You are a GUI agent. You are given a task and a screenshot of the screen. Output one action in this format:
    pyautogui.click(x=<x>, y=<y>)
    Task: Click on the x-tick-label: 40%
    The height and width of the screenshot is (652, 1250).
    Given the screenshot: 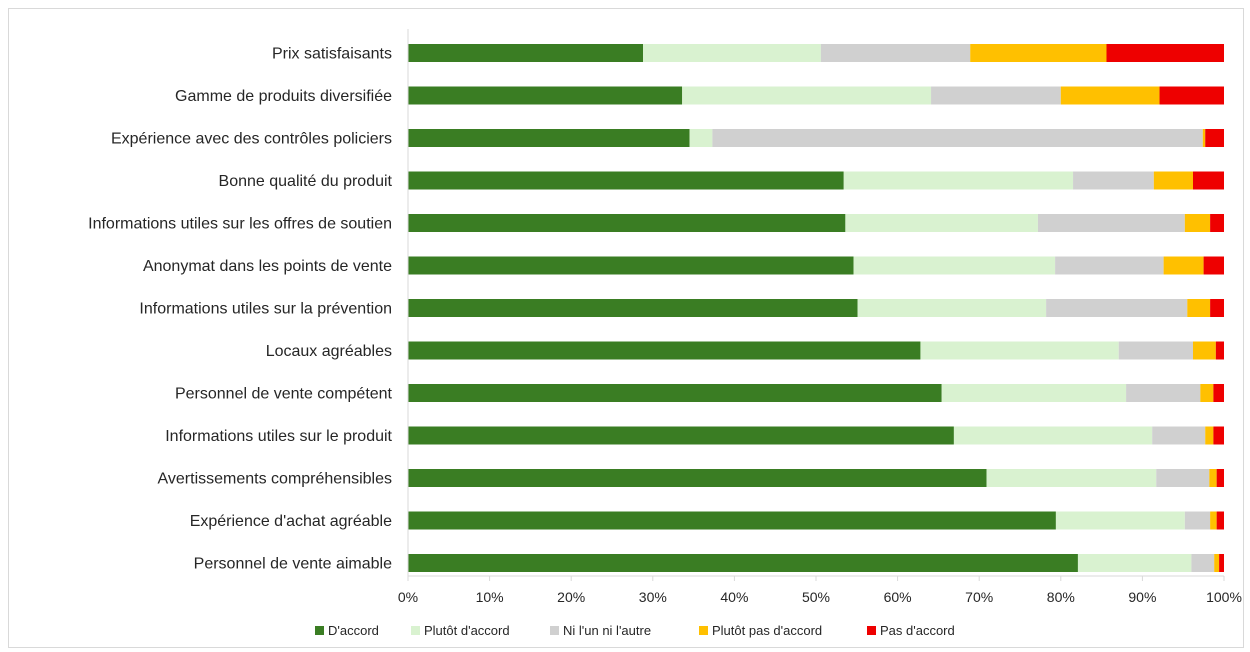 What is the action you would take?
    pyautogui.click(x=734, y=597)
    